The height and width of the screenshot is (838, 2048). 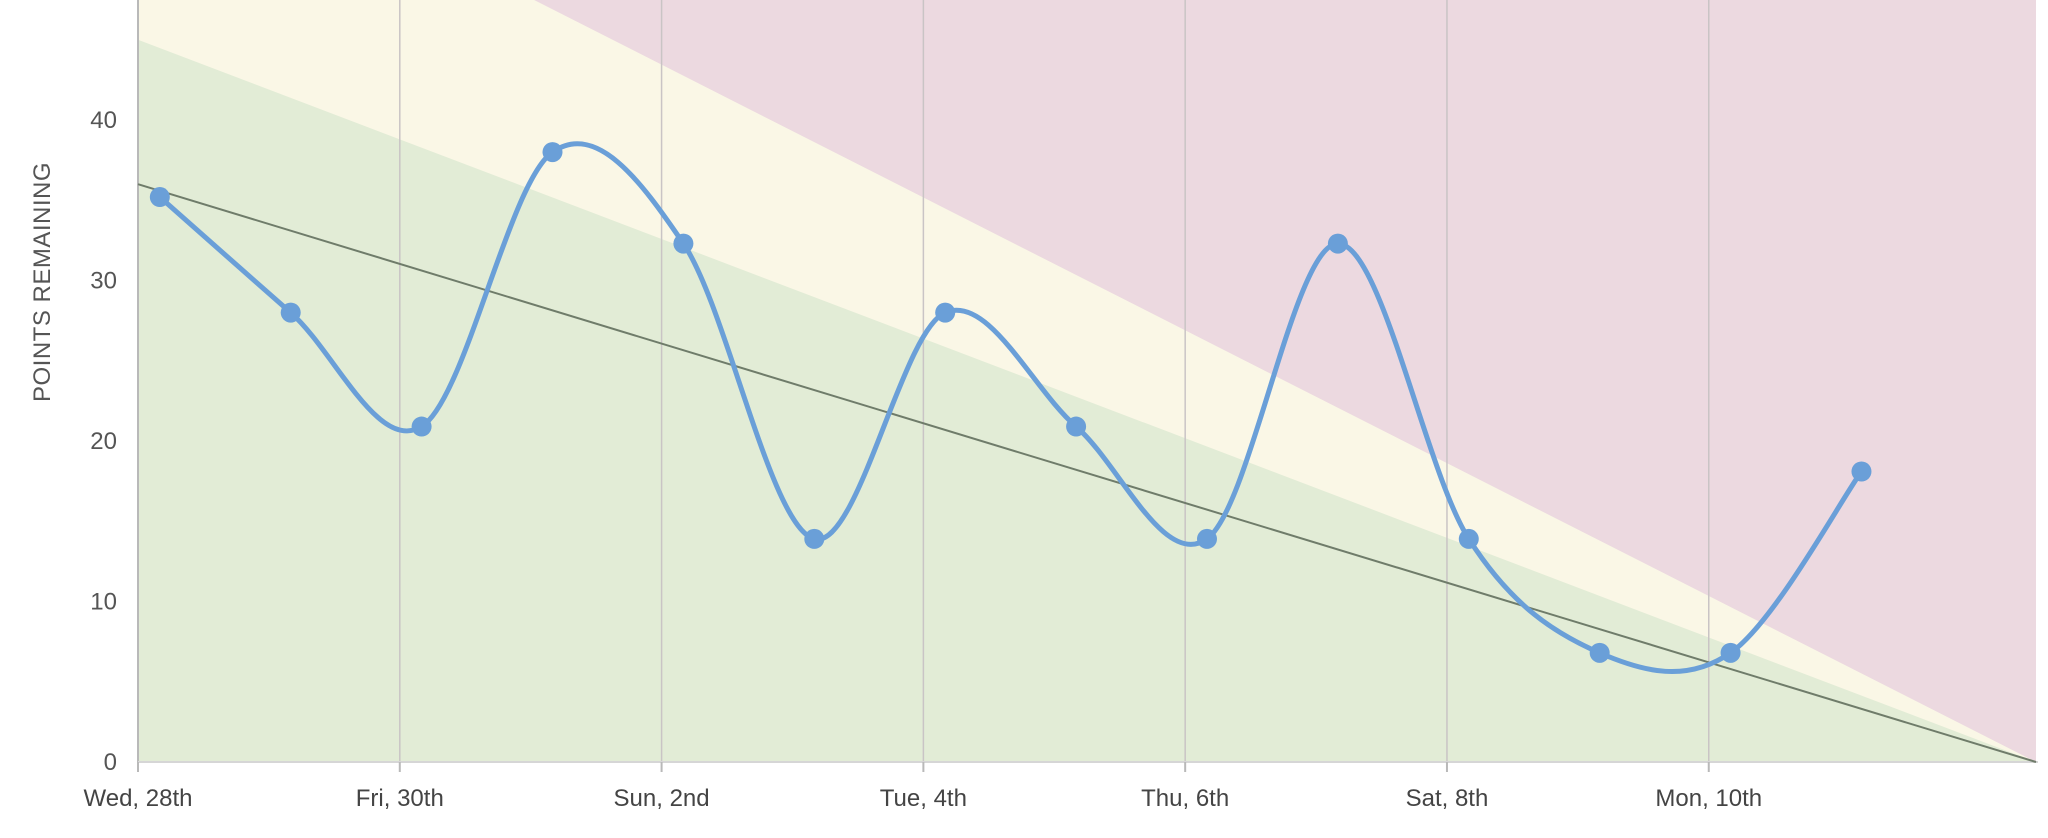 What do you see at coordinates (103, 602) in the screenshot?
I see `y-tick-label-10: 10` at bounding box center [103, 602].